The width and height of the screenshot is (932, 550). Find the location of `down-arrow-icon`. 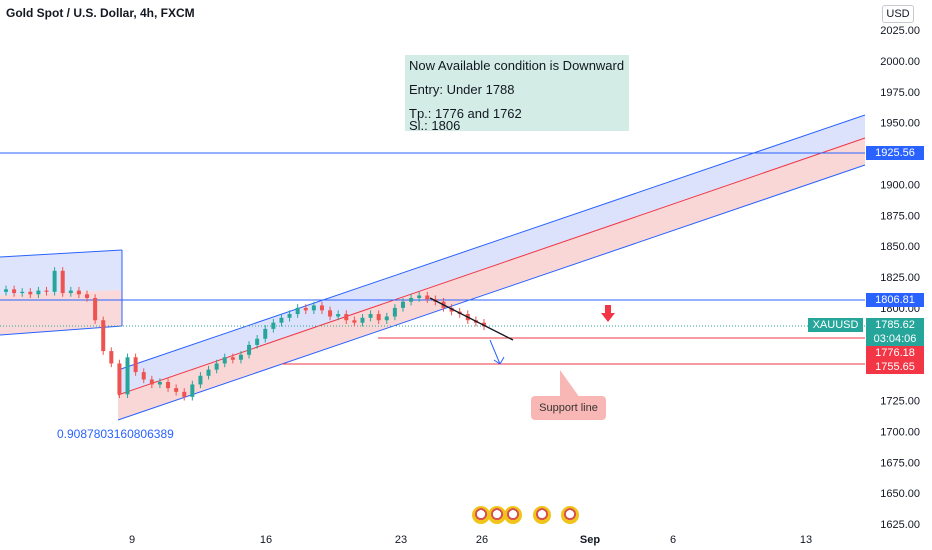

down-arrow-icon is located at coordinates (608, 313).